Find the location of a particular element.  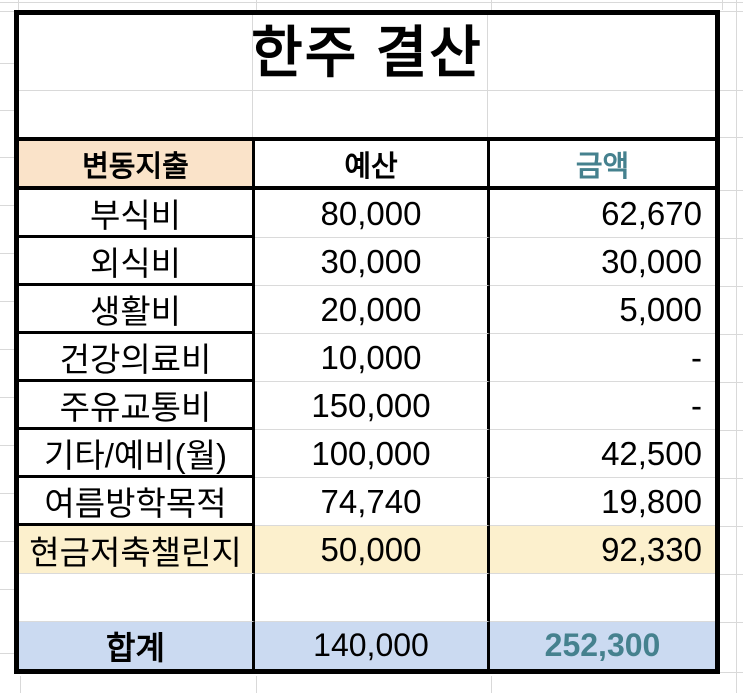

category-cell: 여름방학목적 is located at coordinates (137, 502).